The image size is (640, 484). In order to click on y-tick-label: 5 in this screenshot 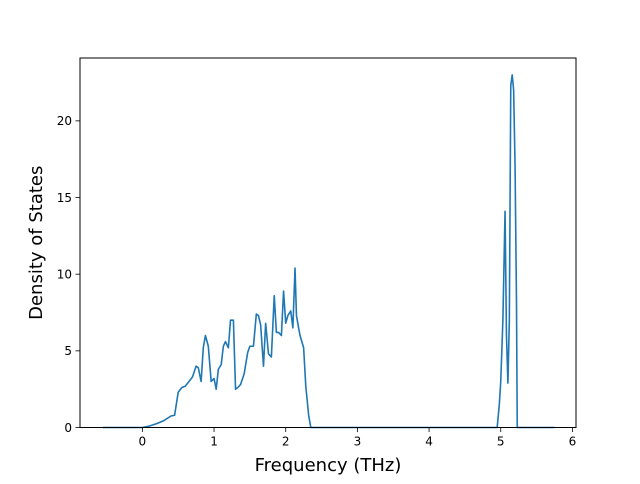, I will do `click(68, 351)`.